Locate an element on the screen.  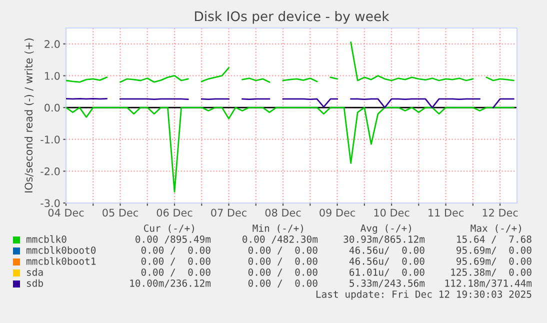
legend-label: sda is located at coordinates (35, 272).